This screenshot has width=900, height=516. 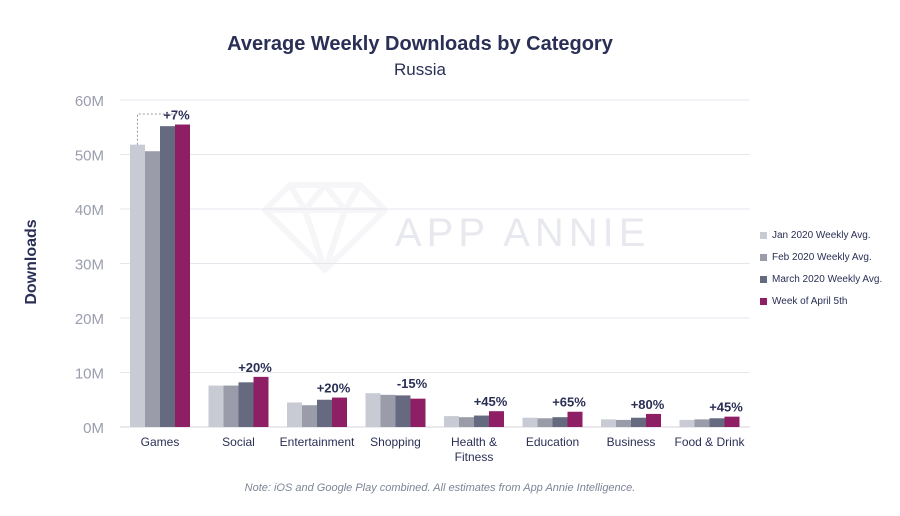 I want to click on x-tick-label: Business, so click(x=631, y=442).